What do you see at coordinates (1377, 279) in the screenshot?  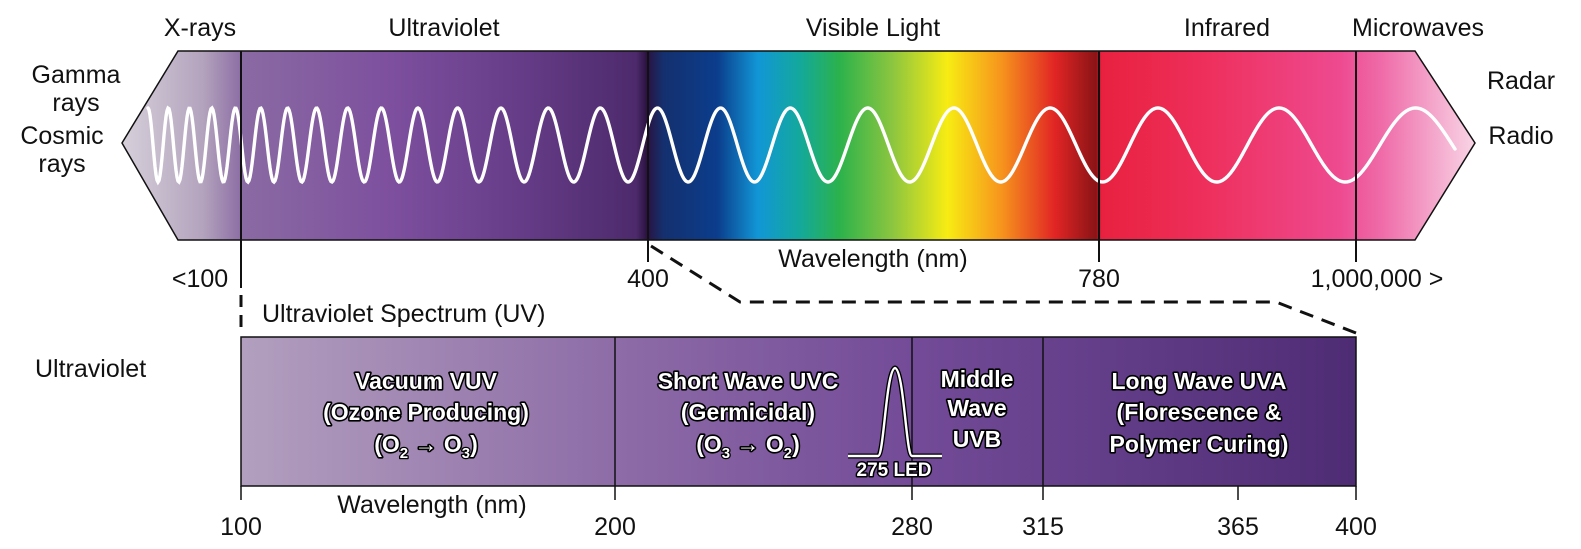 I see `tick-label-1000000: 1,000,000 >` at bounding box center [1377, 279].